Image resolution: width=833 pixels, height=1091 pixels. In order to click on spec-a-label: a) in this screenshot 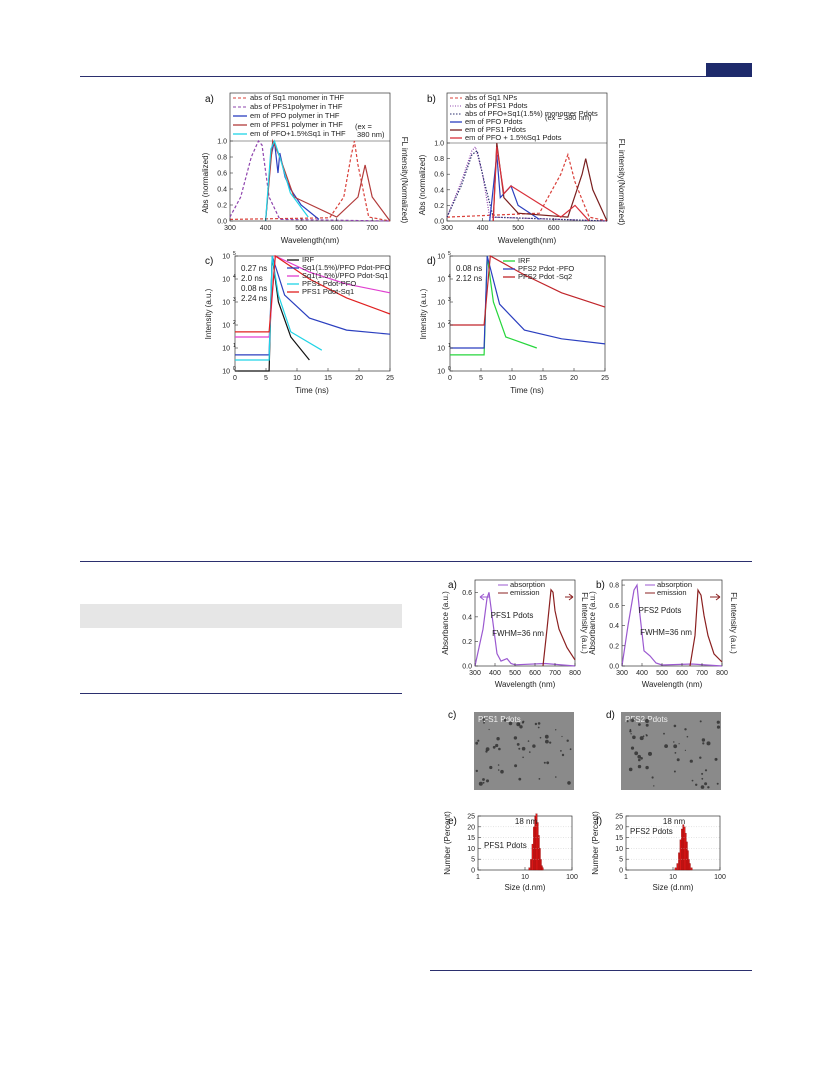, I will do `click(452, 585)`.